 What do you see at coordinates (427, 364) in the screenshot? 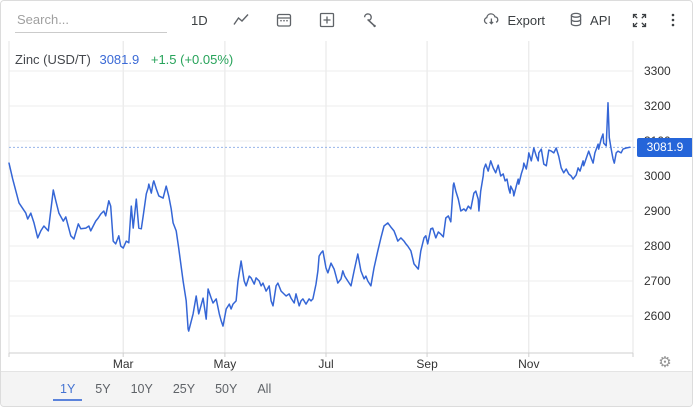
I see `x-axis-label: Sep` at bounding box center [427, 364].